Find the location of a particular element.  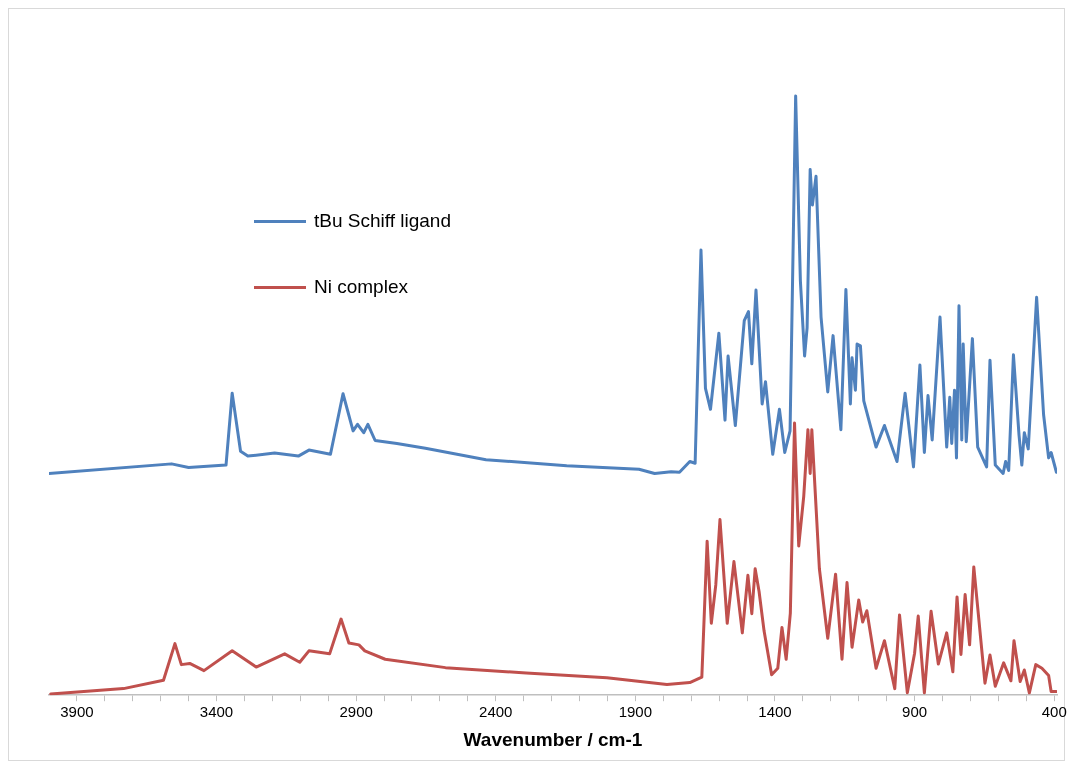

x-tick-label: 3900 is located at coordinates (77, 712).